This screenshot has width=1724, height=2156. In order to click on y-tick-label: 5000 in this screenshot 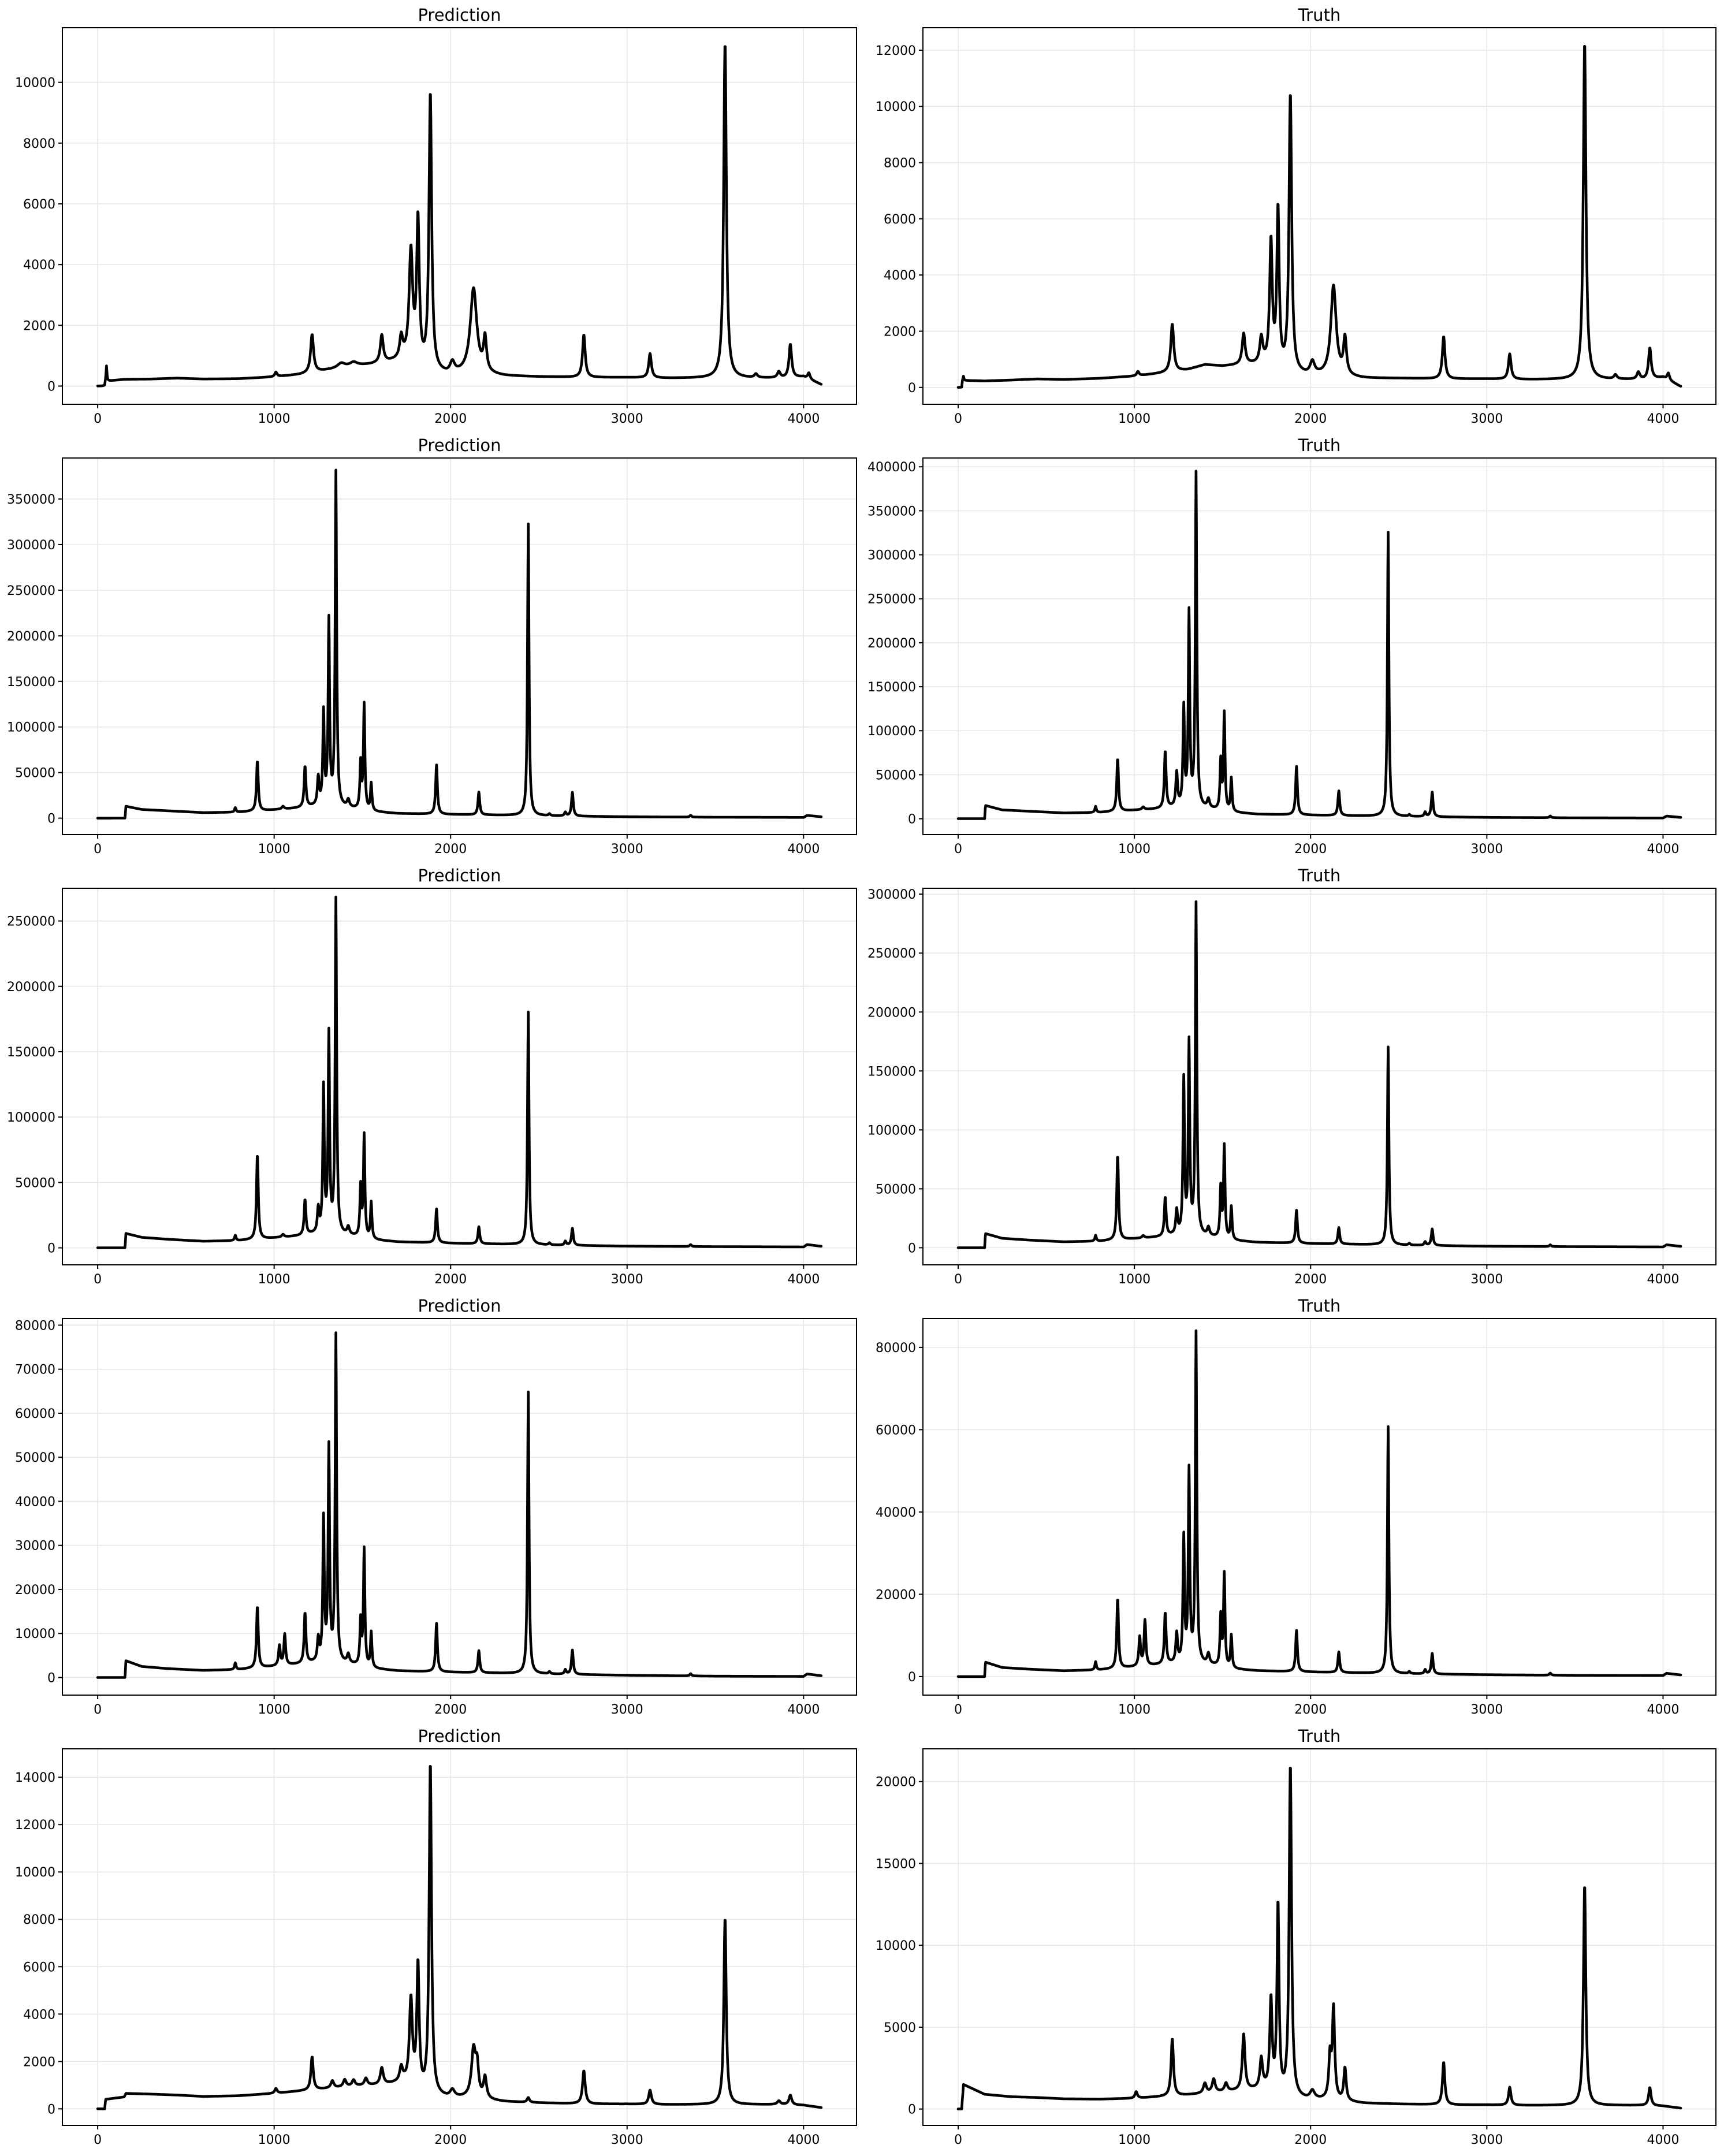, I will do `click(900, 2028)`.